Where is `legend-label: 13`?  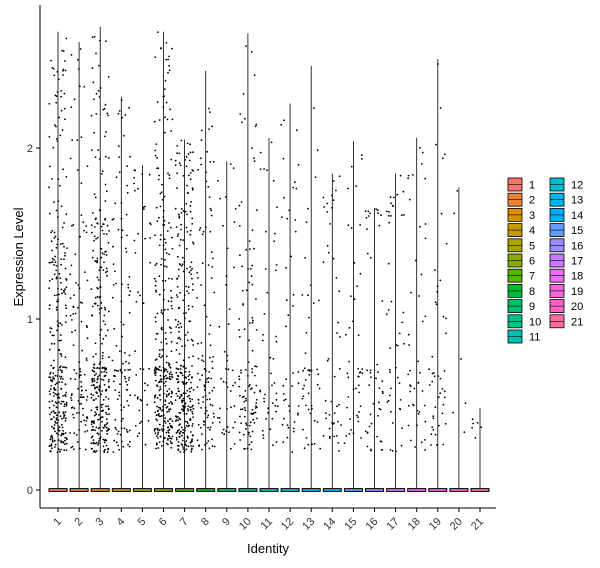
legend-label: 13 is located at coordinates (577, 201).